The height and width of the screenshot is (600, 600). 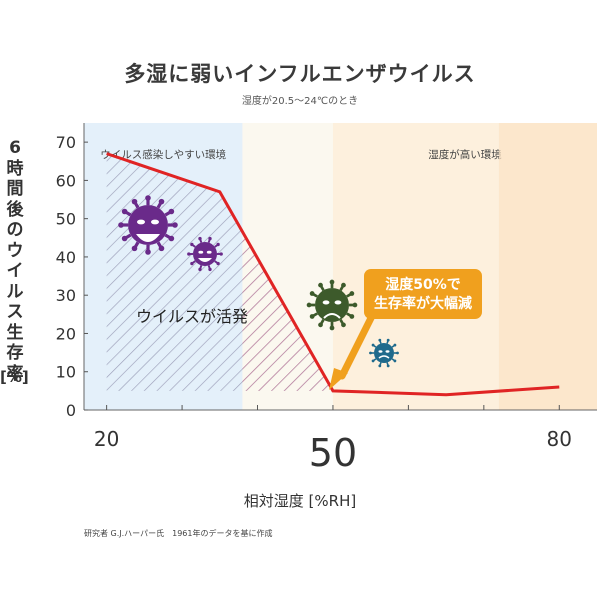 What do you see at coordinates (333, 453) in the screenshot?
I see `x-tick-label: 50` at bounding box center [333, 453].